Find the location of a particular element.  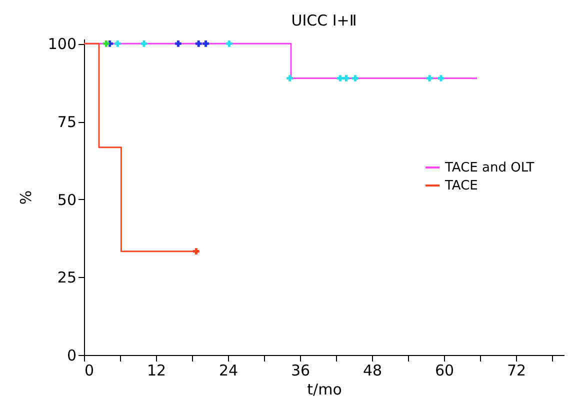

legend-label: TACE and OLT is located at coordinates (489, 168).